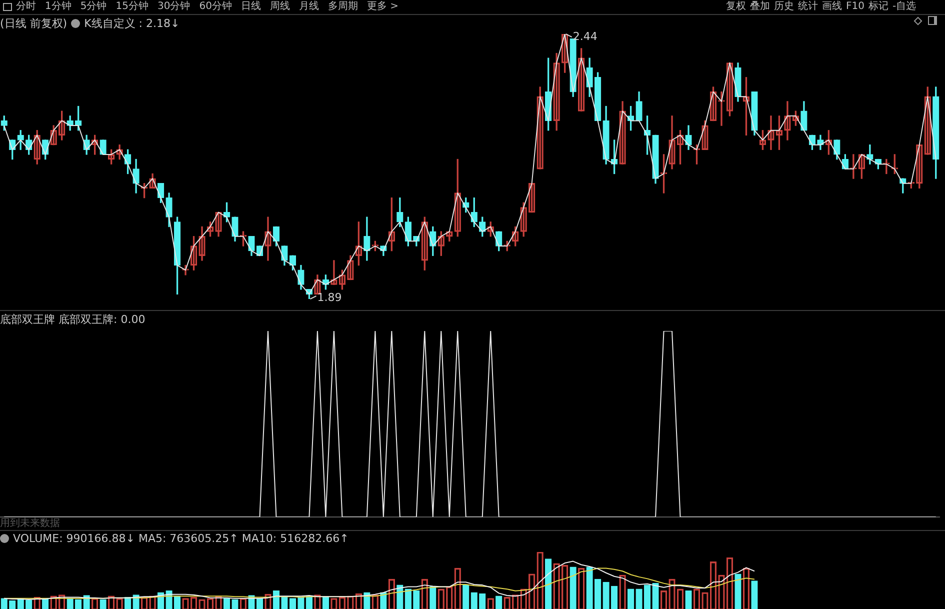  What do you see at coordinates (878, 7) in the screenshot?
I see `text: 标记` at bounding box center [878, 7].